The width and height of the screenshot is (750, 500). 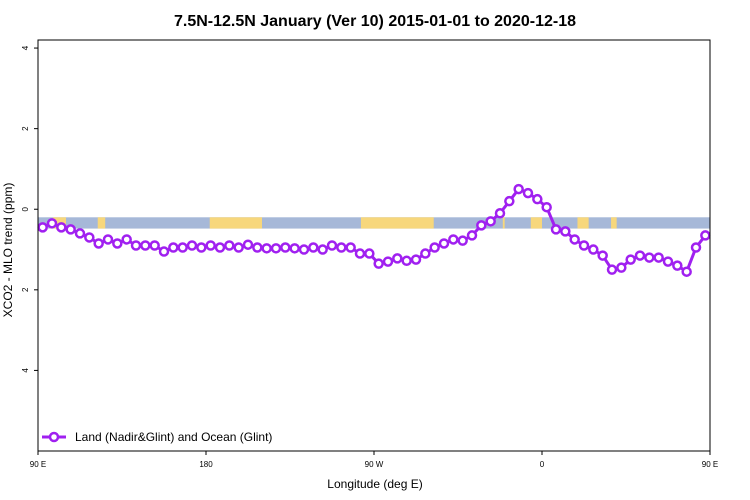 I want to click on x-tick-label: 90 W, so click(x=374, y=464).